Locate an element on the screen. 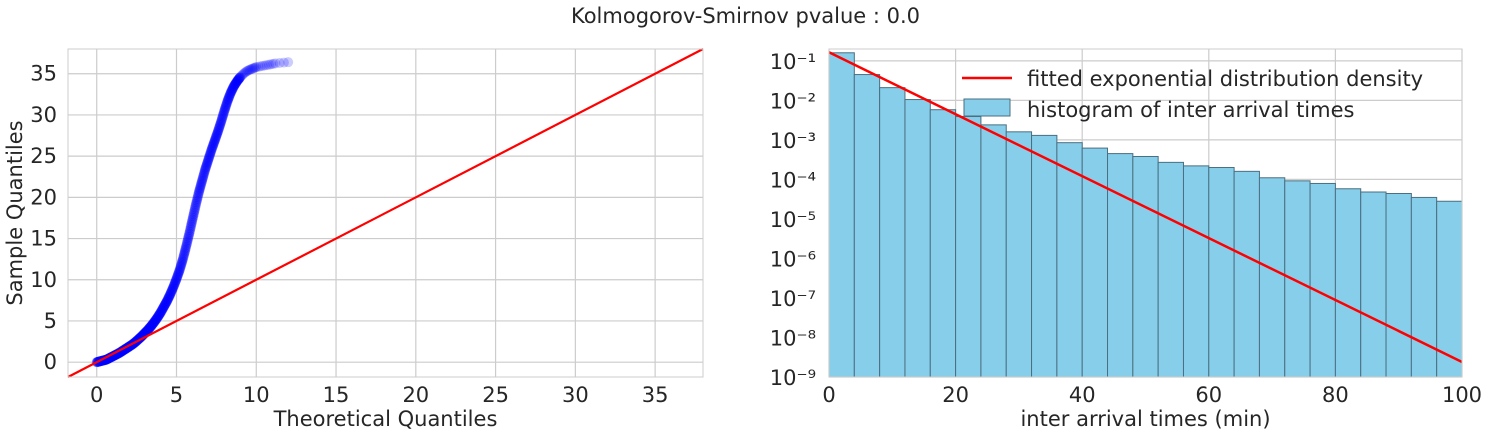 The image size is (1491, 436). legend-patch-swatch is located at coordinates (987, 107).